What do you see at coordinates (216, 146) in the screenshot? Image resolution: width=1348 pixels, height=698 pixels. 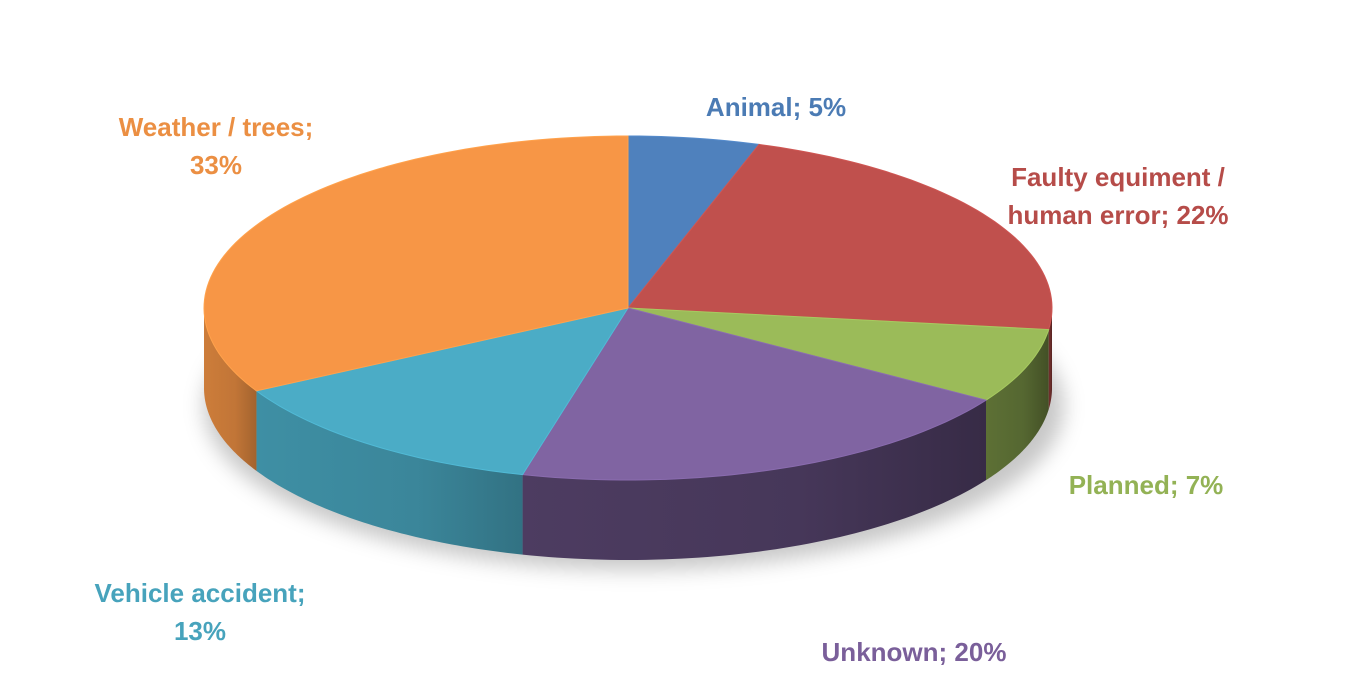 I see `data-label-weather-trees: Weather / trees; 33%` at bounding box center [216, 146].